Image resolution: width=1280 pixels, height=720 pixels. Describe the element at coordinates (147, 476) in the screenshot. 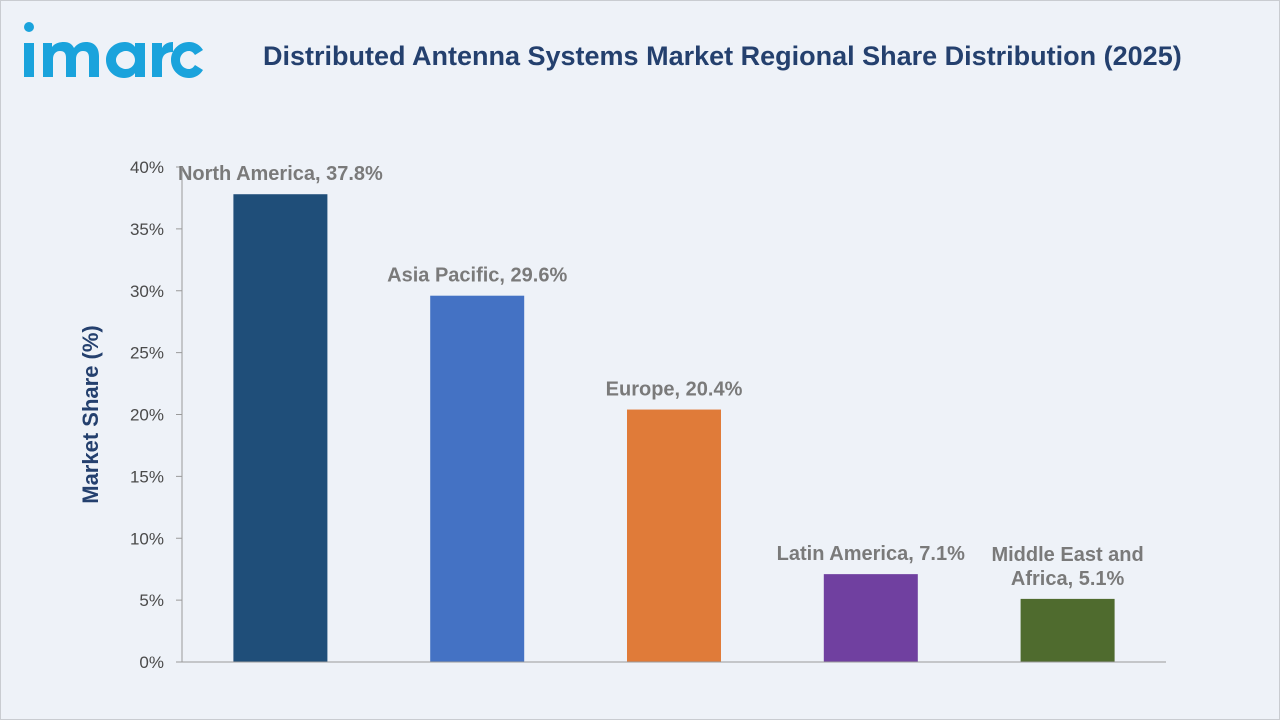

I see `y-tick-label: 15%` at that location.